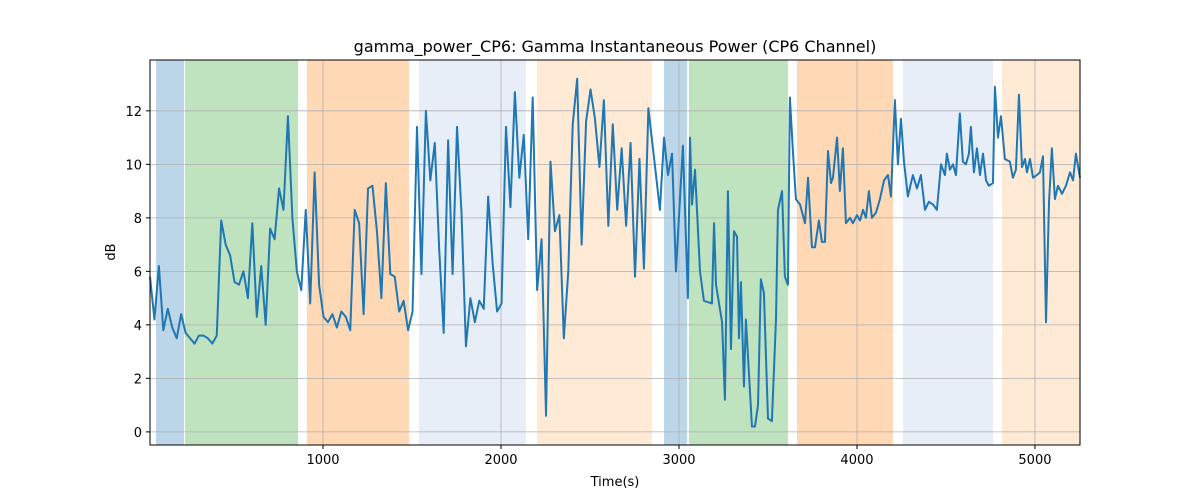 The width and height of the screenshot is (1200, 504). I want to click on y-tick-label: 12, so click(133, 112).